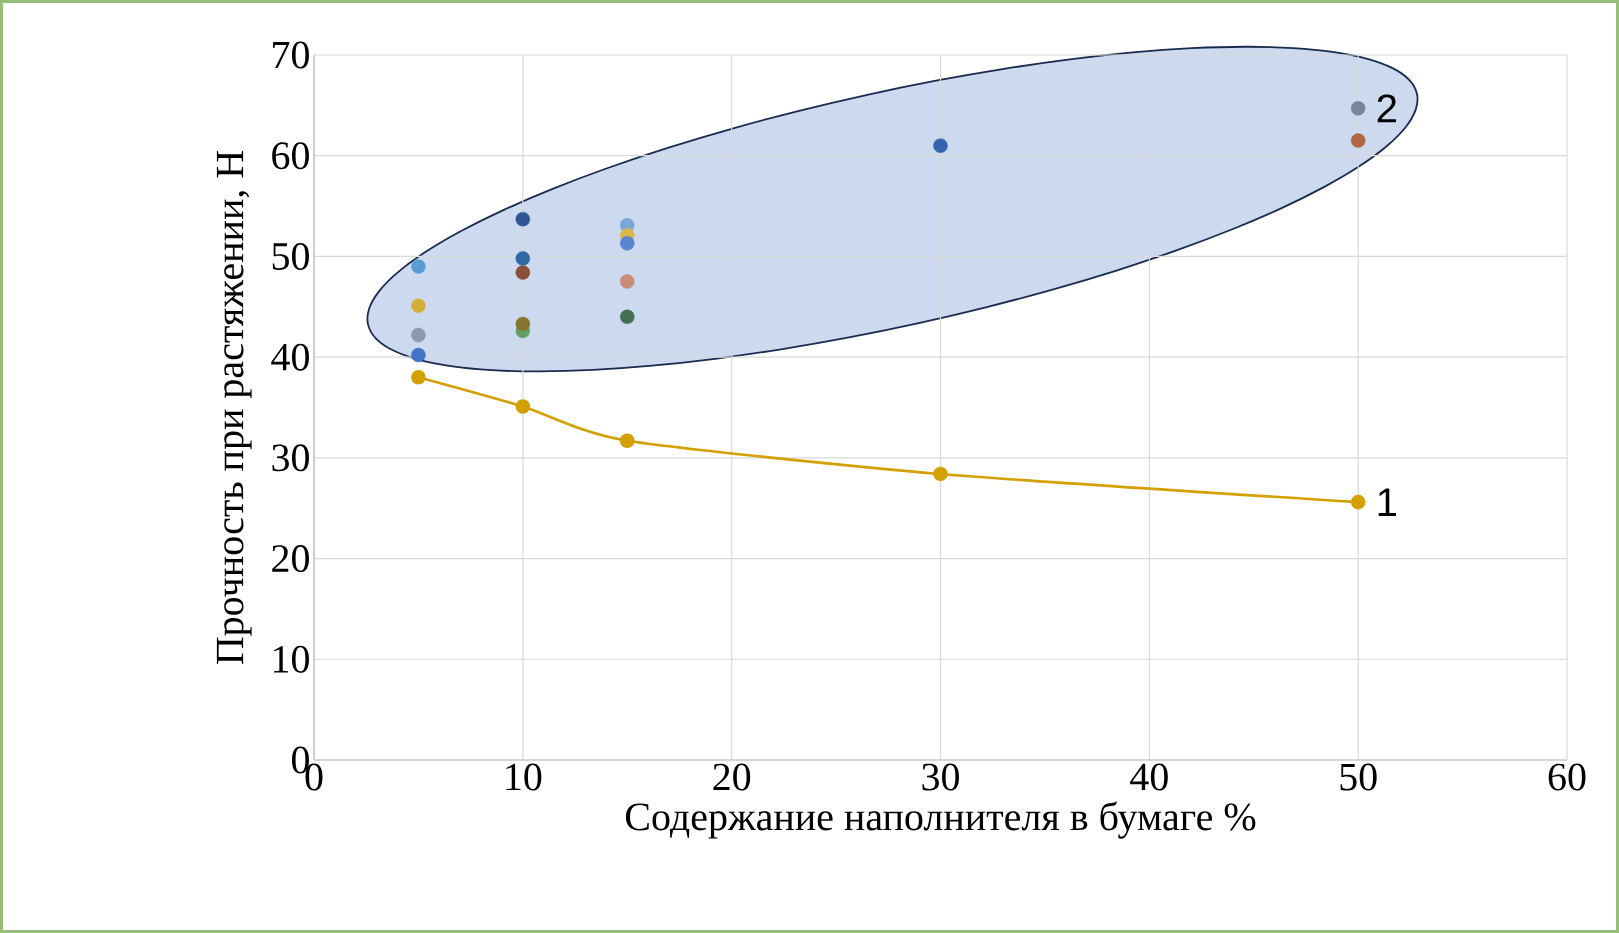 The width and height of the screenshot is (1619, 933). What do you see at coordinates (291, 55) in the screenshot?
I see `y-tick-label: 70` at bounding box center [291, 55].